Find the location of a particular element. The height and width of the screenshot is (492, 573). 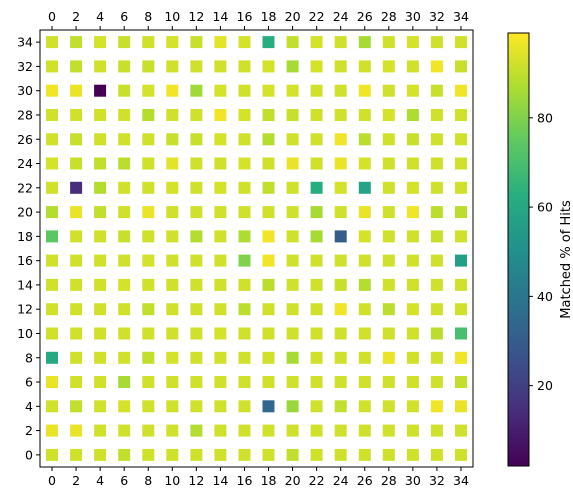

y-tick-label: 32 is located at coordinates (25, 66).